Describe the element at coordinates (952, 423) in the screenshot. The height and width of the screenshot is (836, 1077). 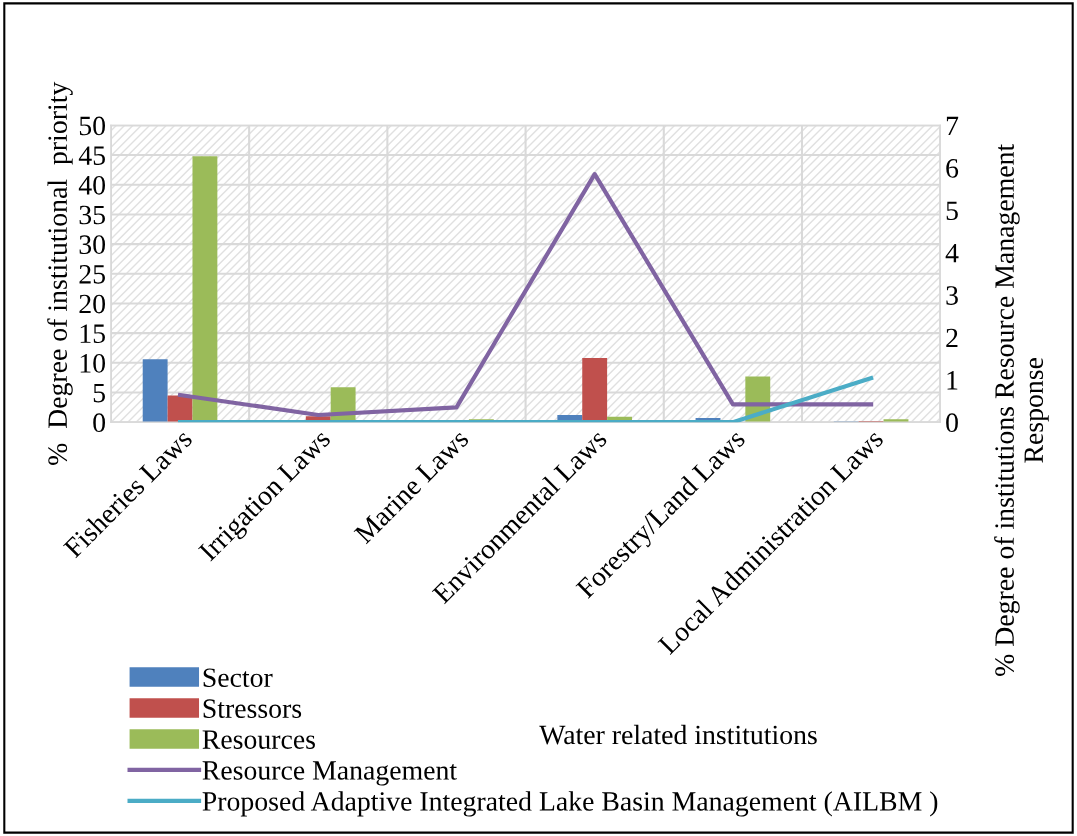
I see `y2-tick-label: 0` at that location.